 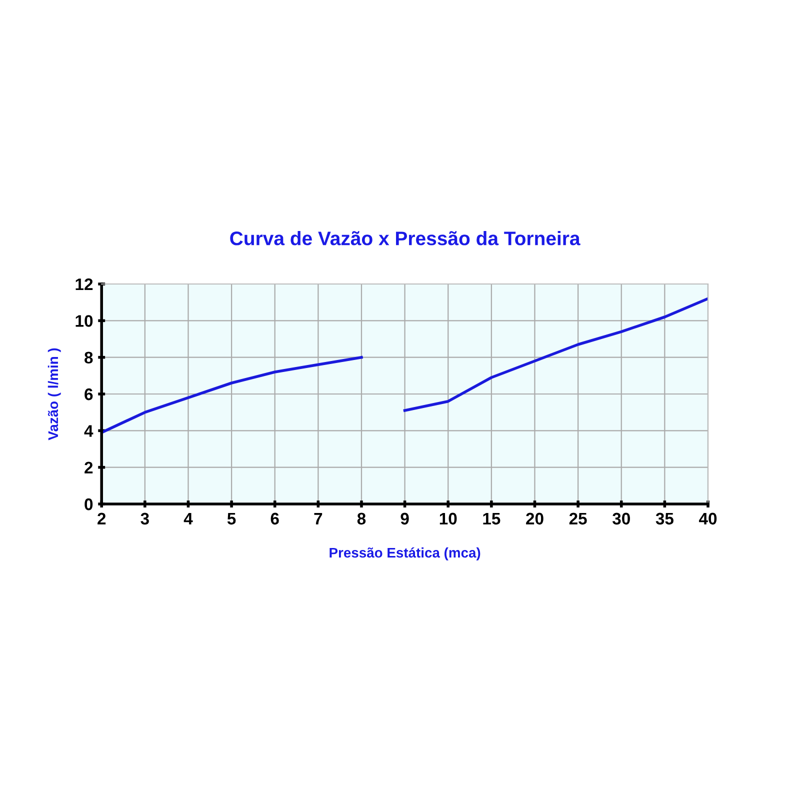 What do you see at coordinates (448, 518) in the screenshot?
I see `x-tick-label: 10` at bounding box center [448, 518].